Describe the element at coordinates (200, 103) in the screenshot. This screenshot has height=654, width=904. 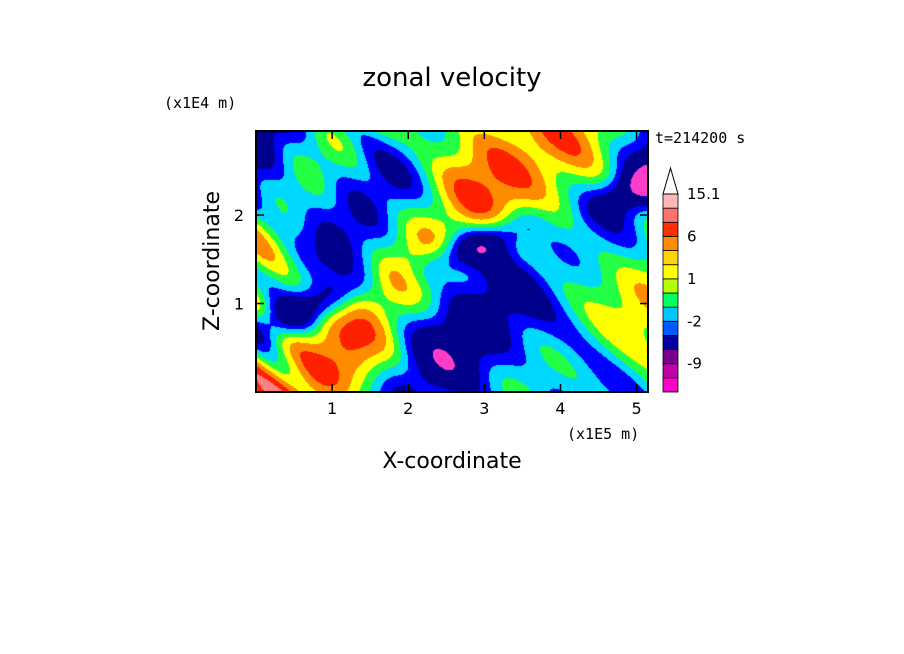
I see `y-scale-label: (x1E4 m)` at that location.